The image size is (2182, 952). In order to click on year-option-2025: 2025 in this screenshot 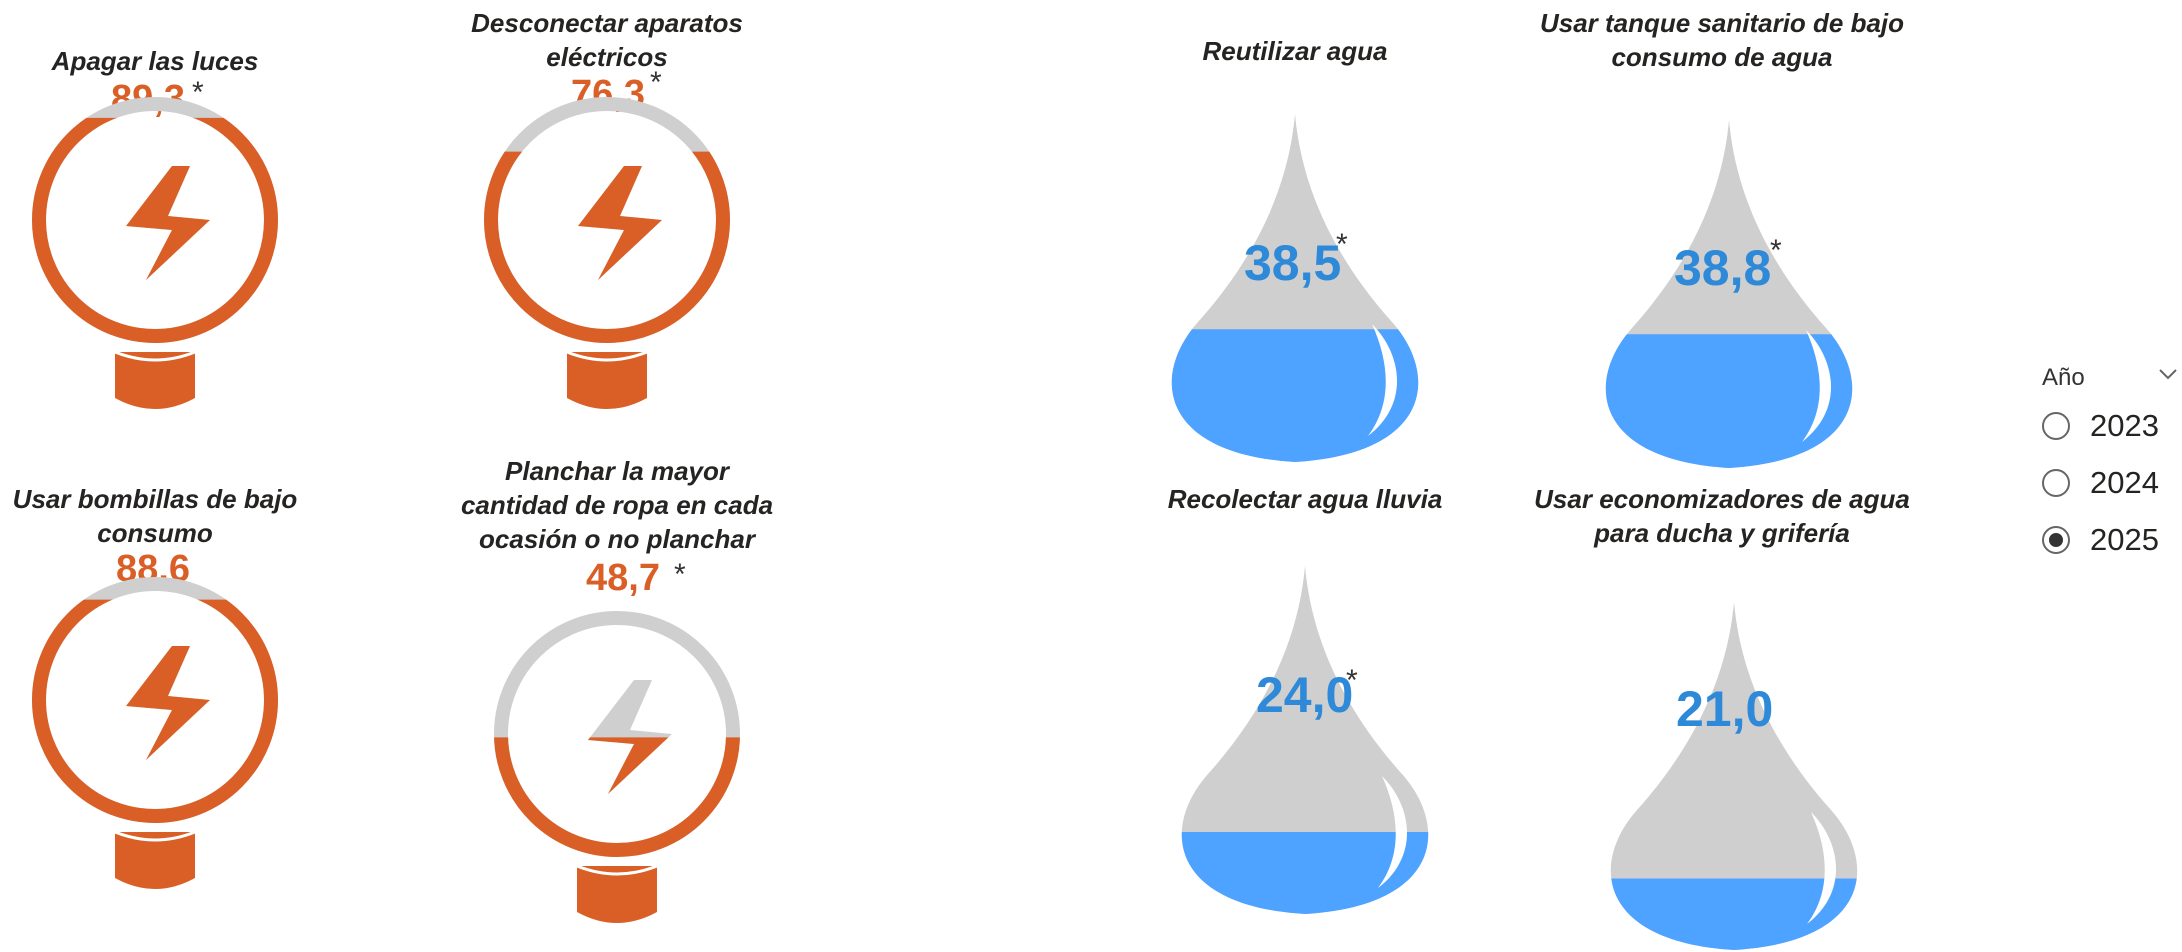, I will do `click(2107, 541)`.